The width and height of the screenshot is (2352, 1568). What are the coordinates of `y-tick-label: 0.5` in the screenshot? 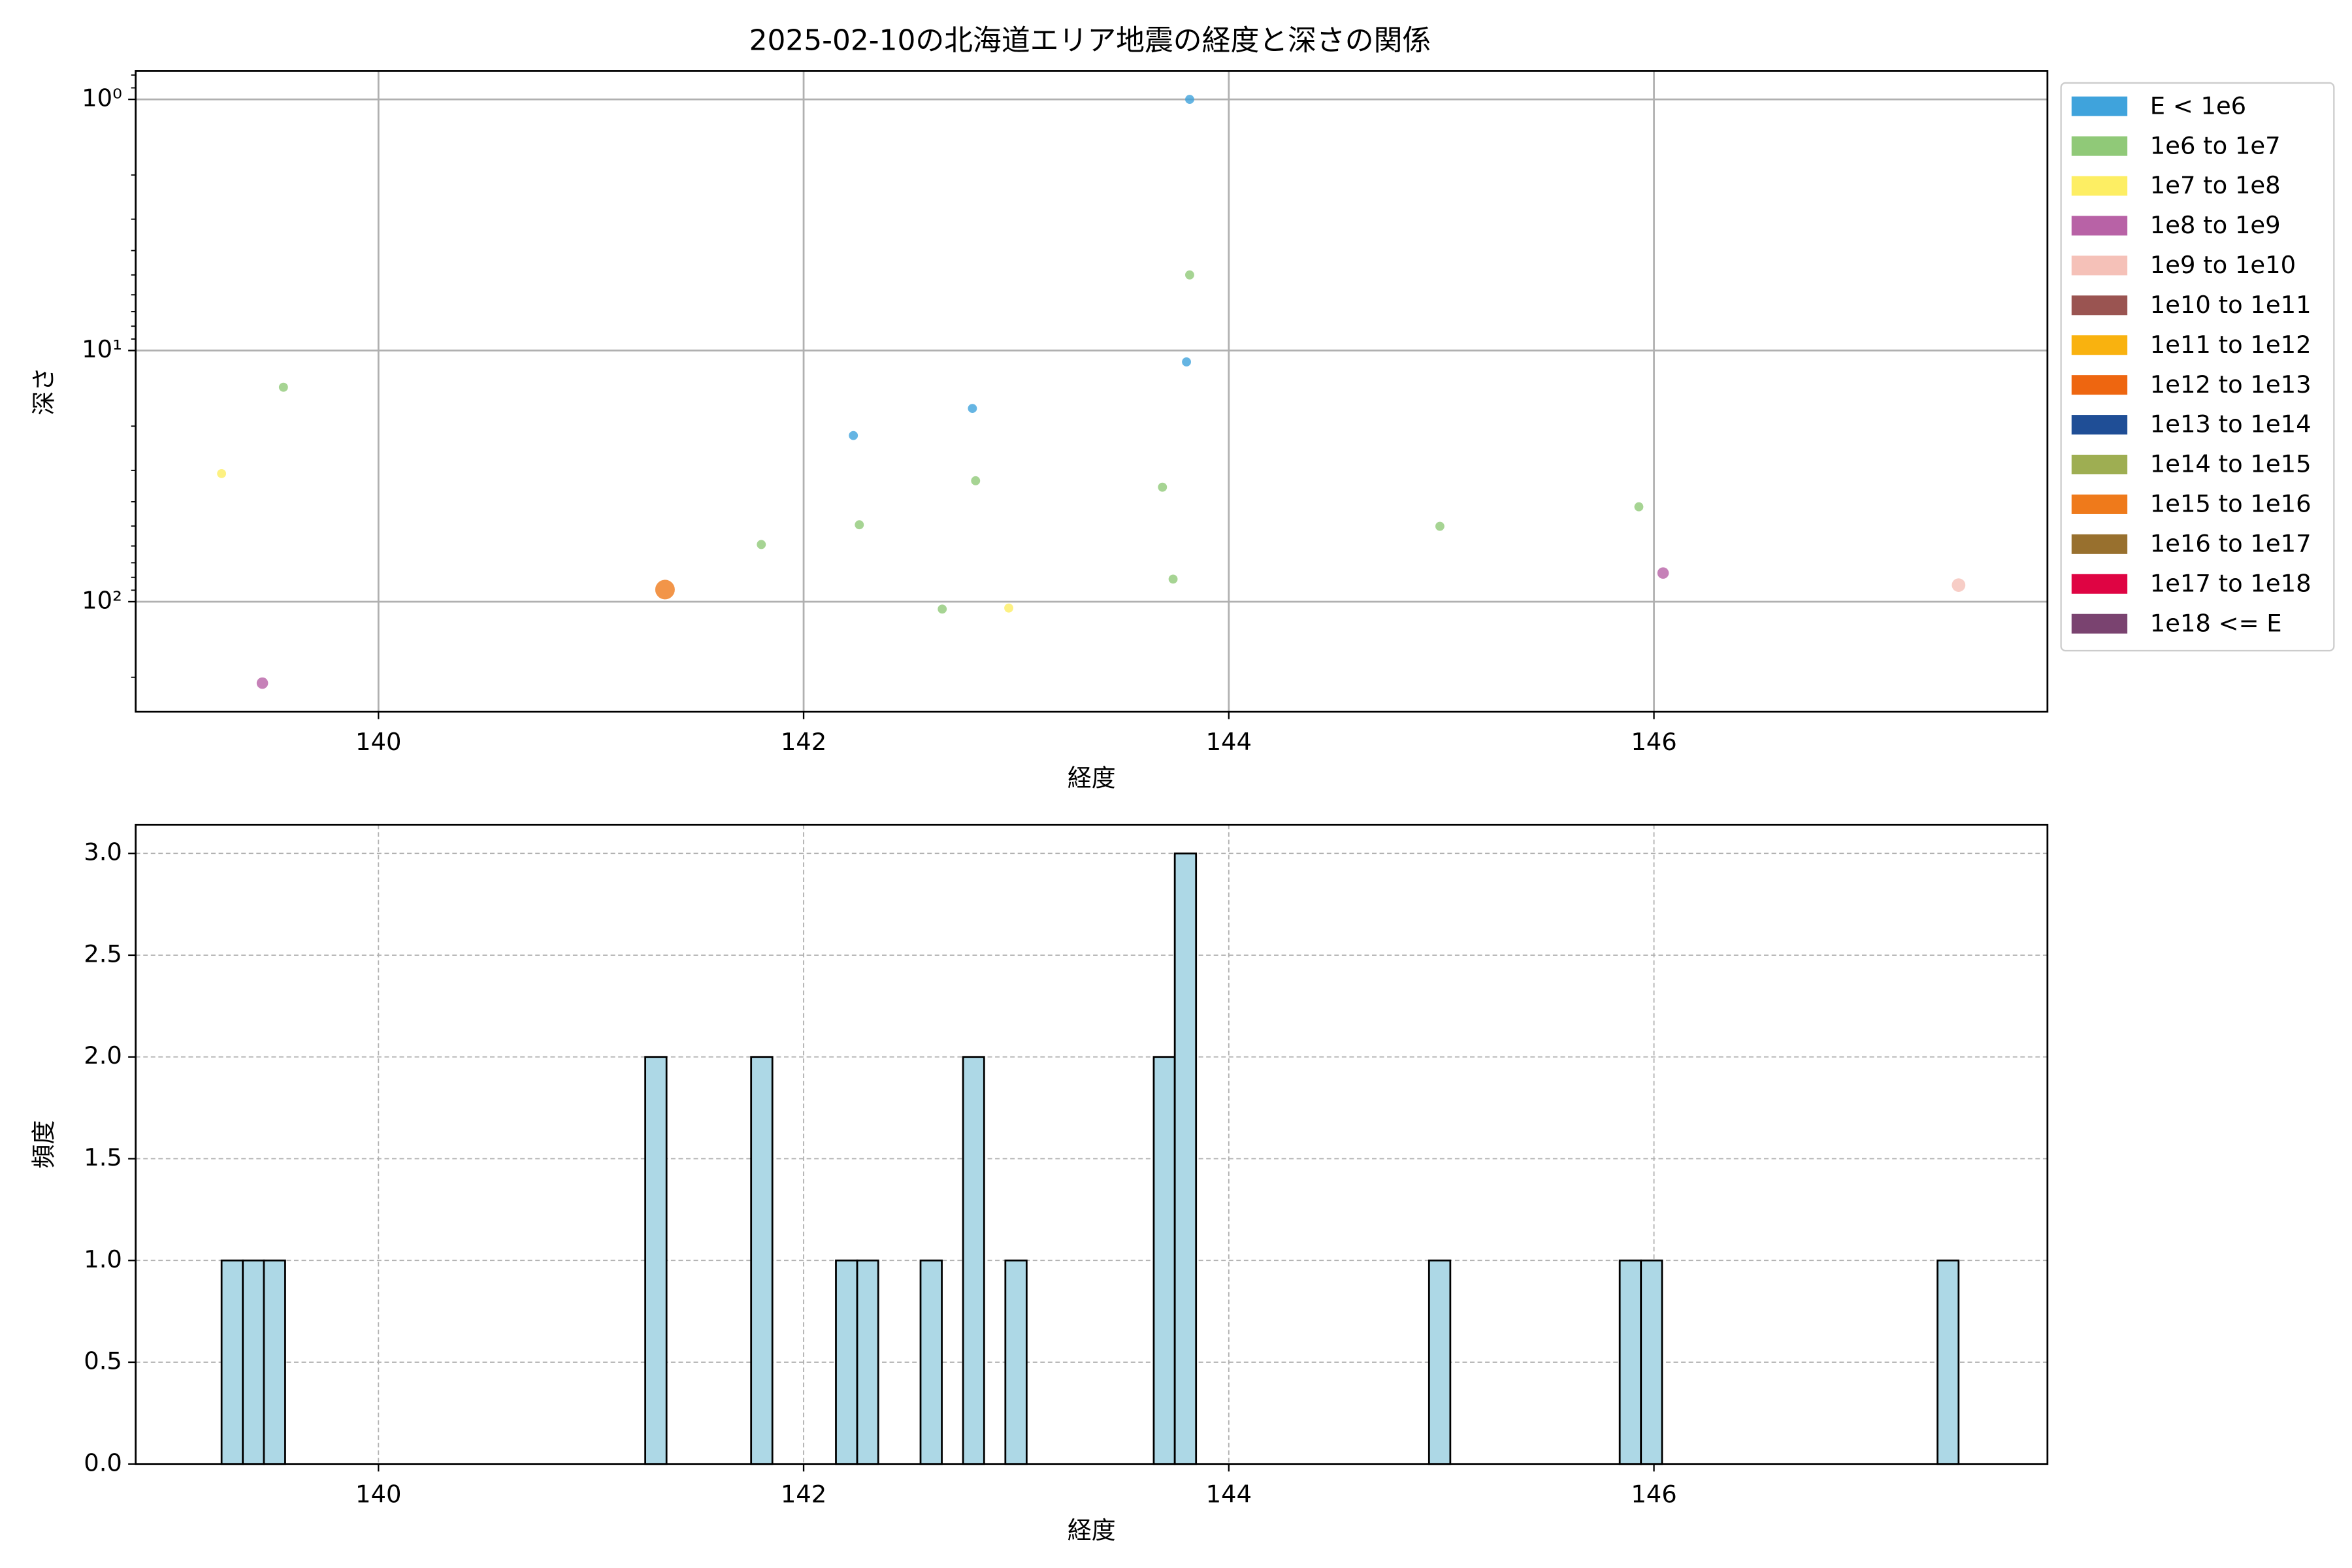 It's located at (103, 1361).